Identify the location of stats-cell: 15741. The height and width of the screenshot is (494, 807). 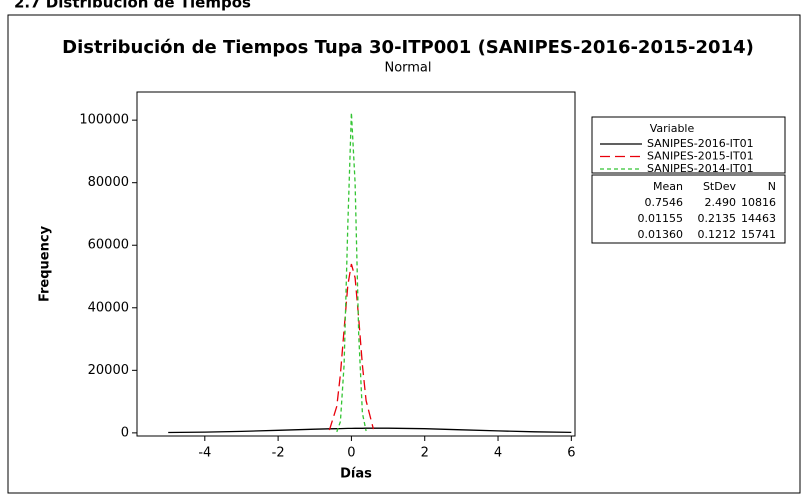
(758, 234).